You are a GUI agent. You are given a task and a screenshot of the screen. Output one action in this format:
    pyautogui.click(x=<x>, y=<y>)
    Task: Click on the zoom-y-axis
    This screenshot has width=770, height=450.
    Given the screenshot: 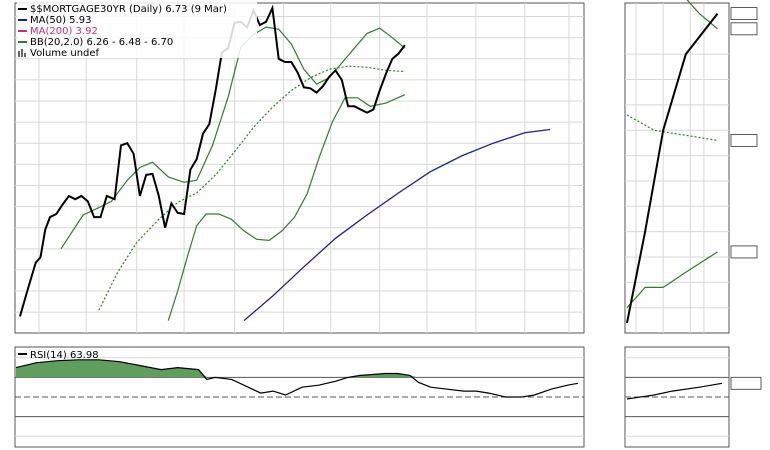 What is the action you would take?
    pyautogui.click(x=744, y=133)
    